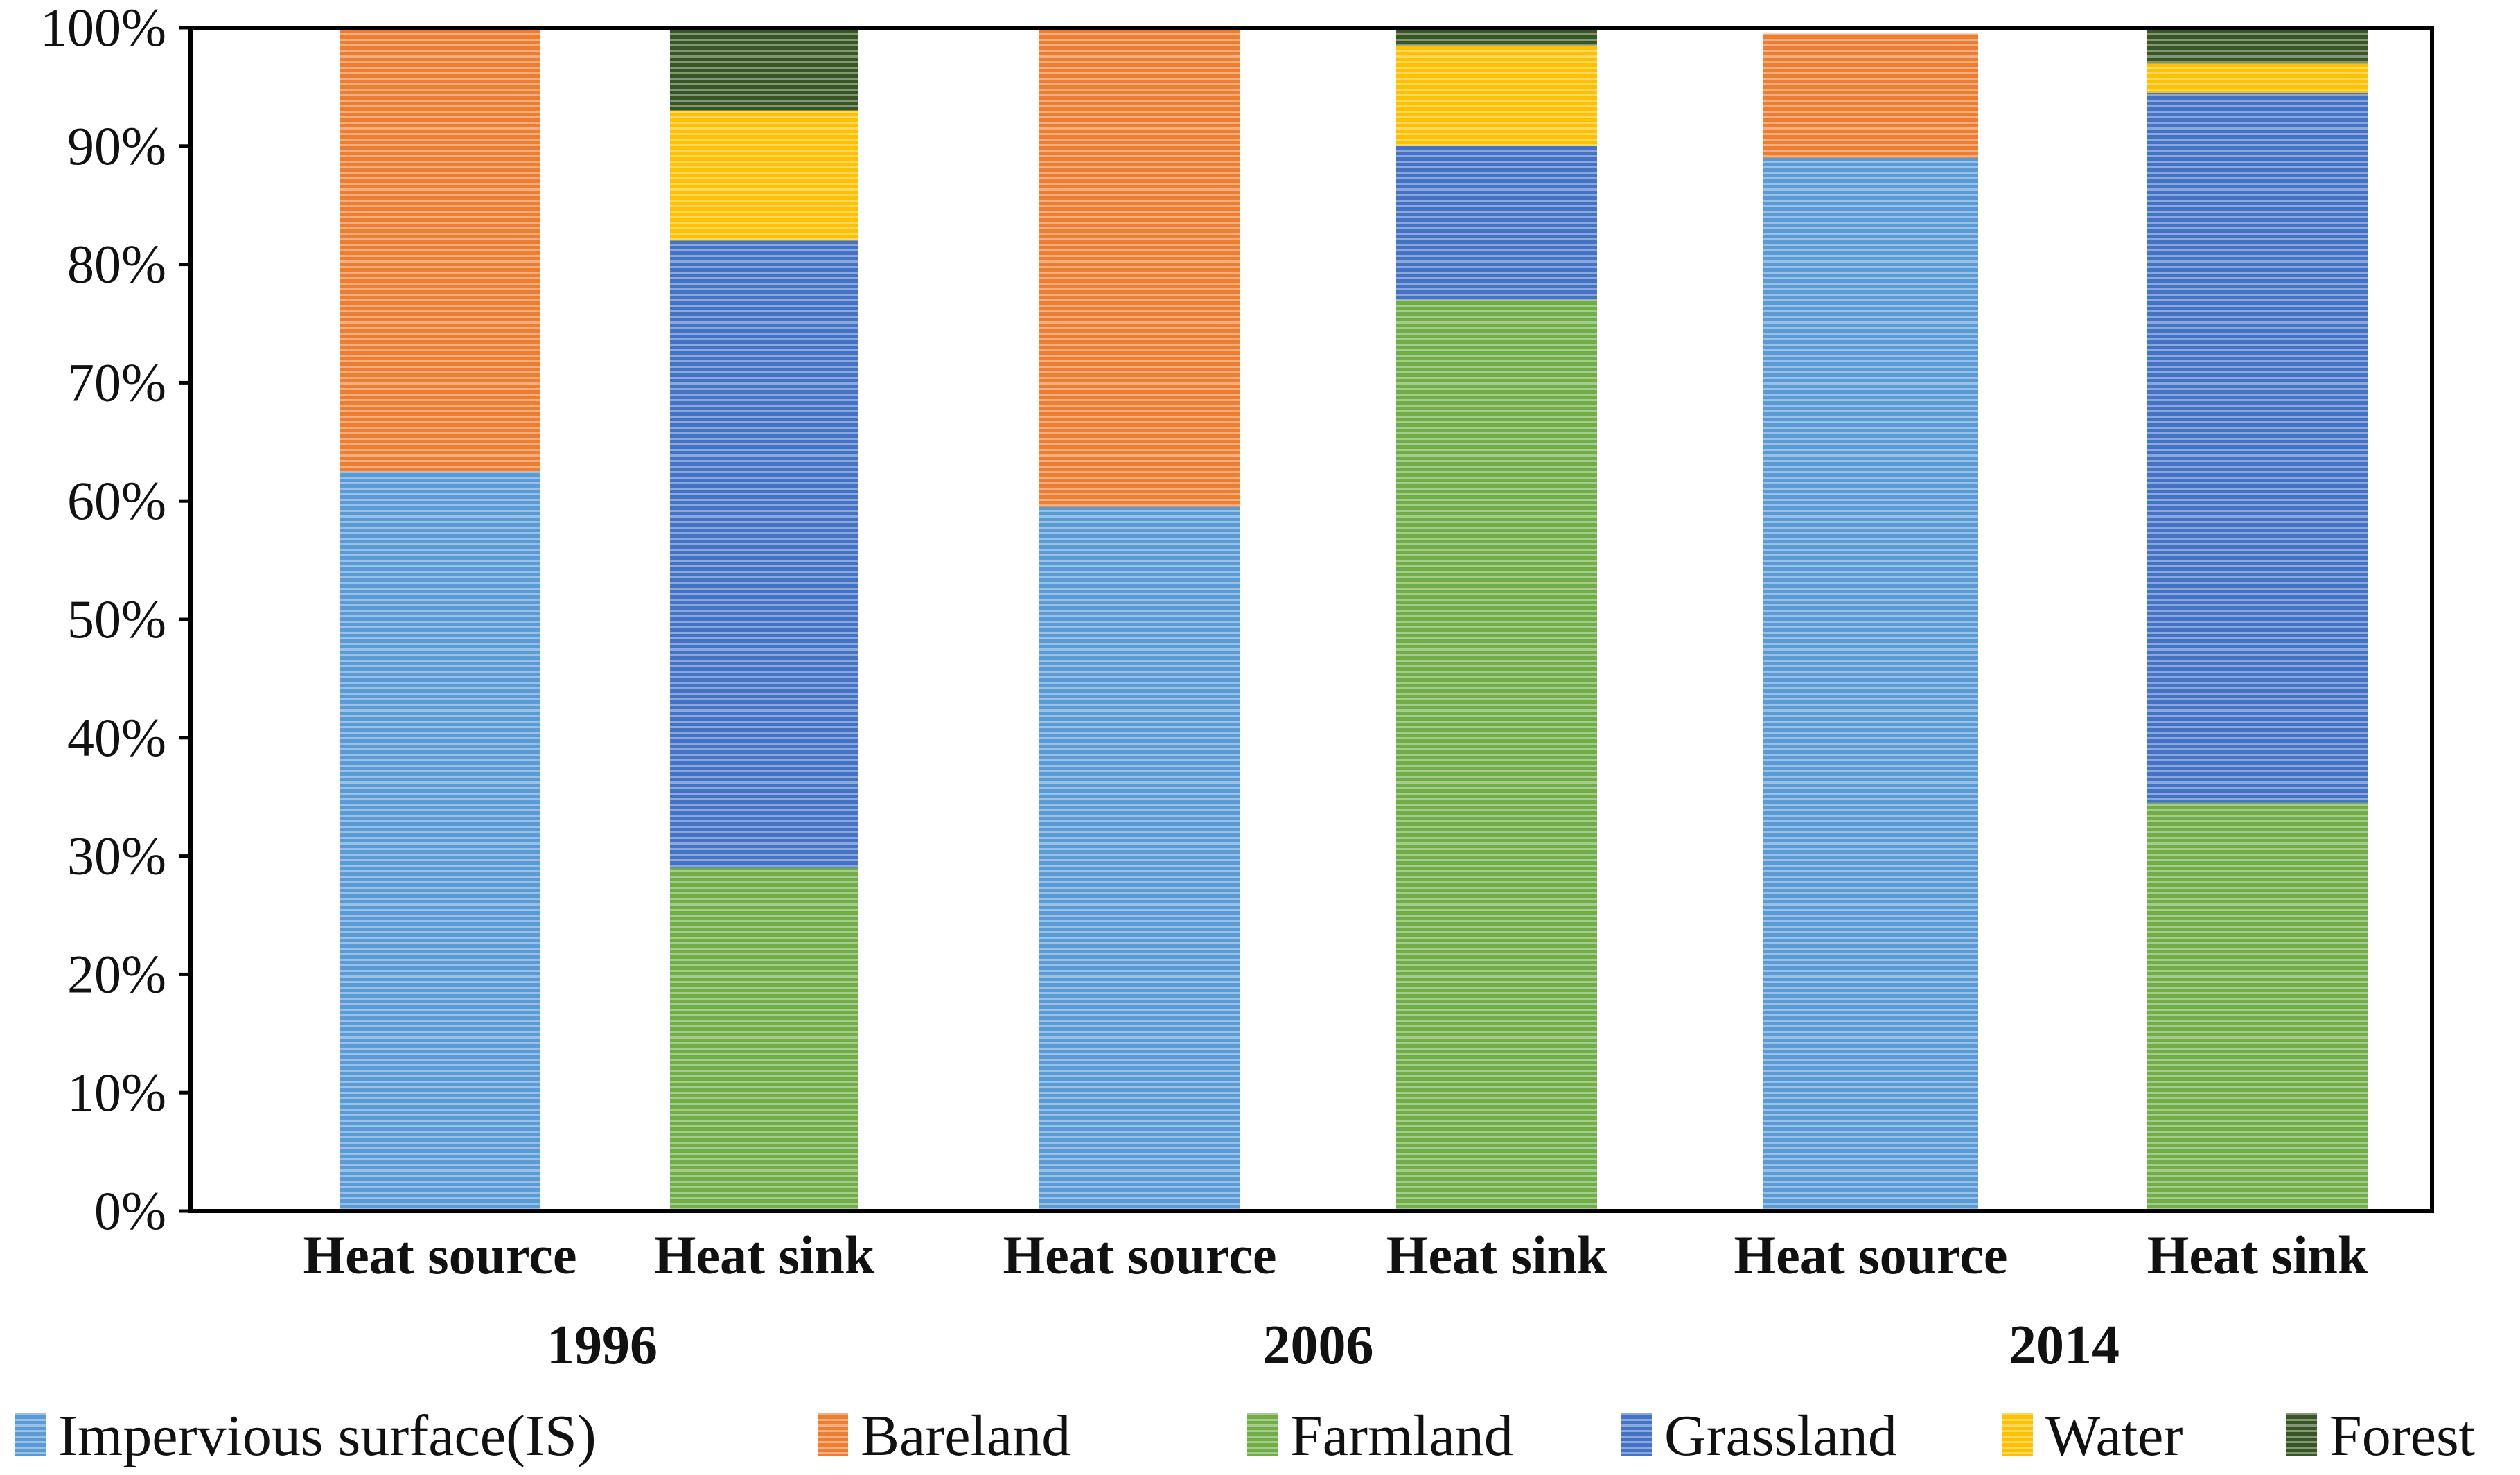  Describe the element at coordinates (1496, 95) in the screenshot. I see `bar-segment-2006-sink-water-texture` at that location.